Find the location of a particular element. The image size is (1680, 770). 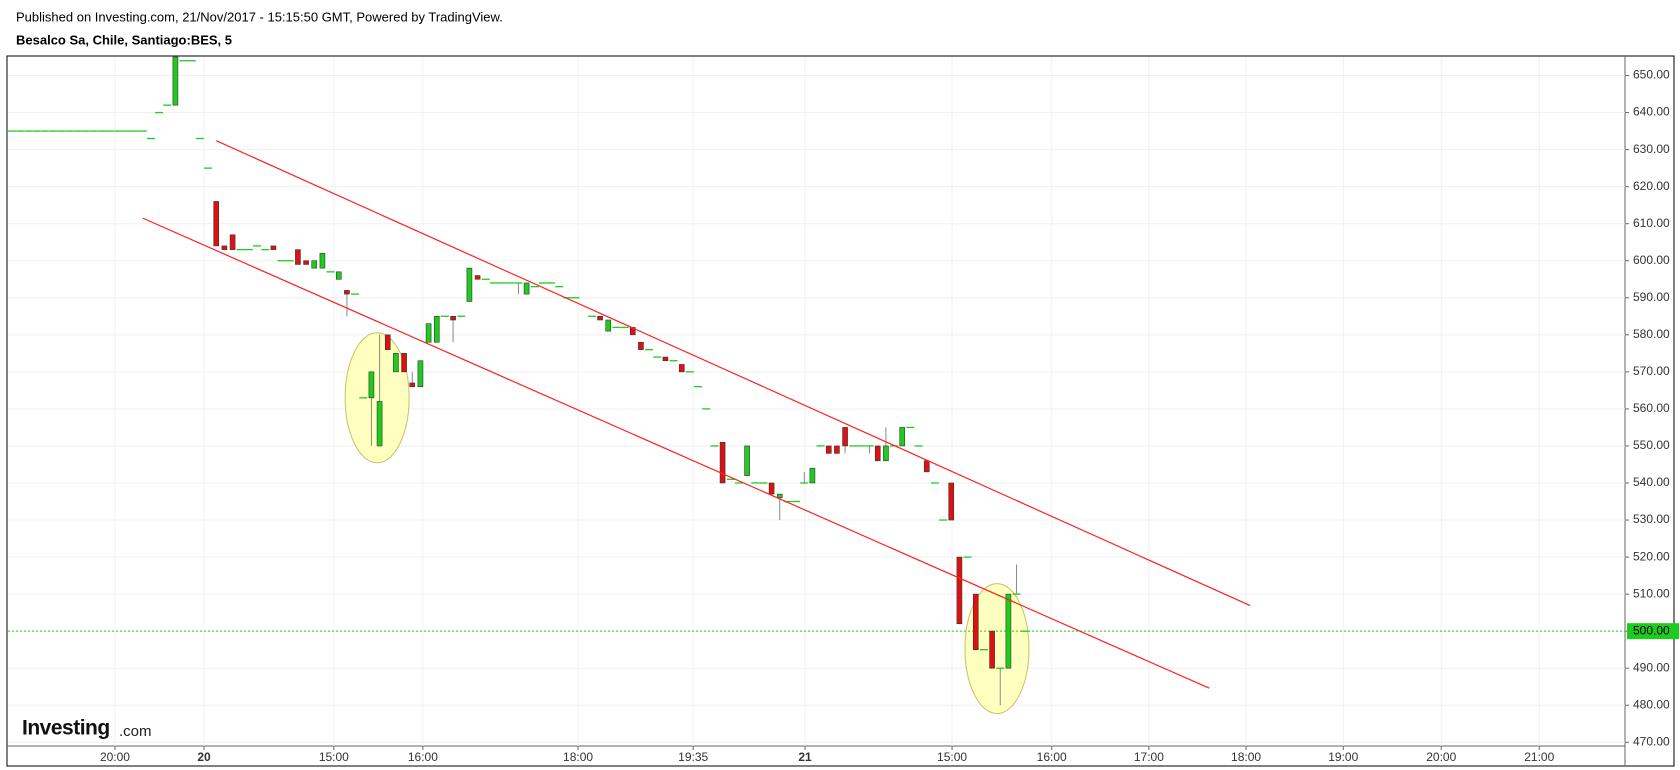

y-tick-label: 490.00 is located at coordinates (1651, 667).